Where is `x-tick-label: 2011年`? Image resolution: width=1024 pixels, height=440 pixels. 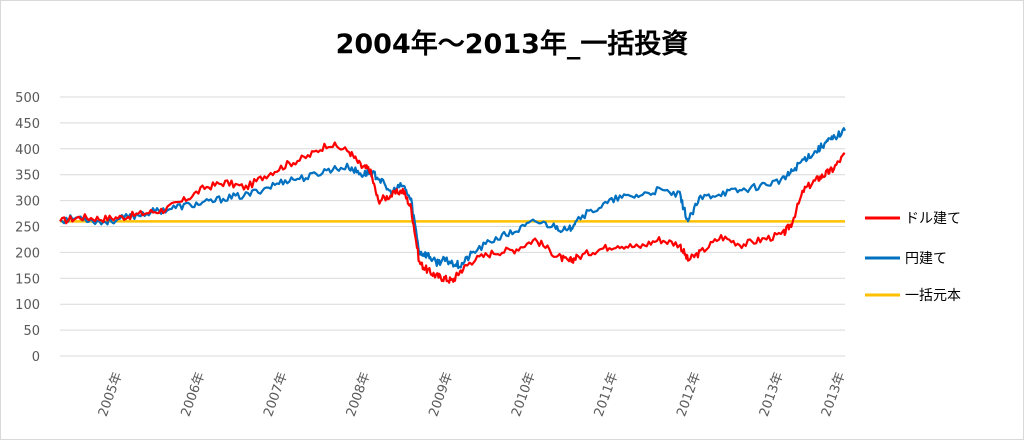
x-tick-label: 2011年 is located at coordinates (607, 394).